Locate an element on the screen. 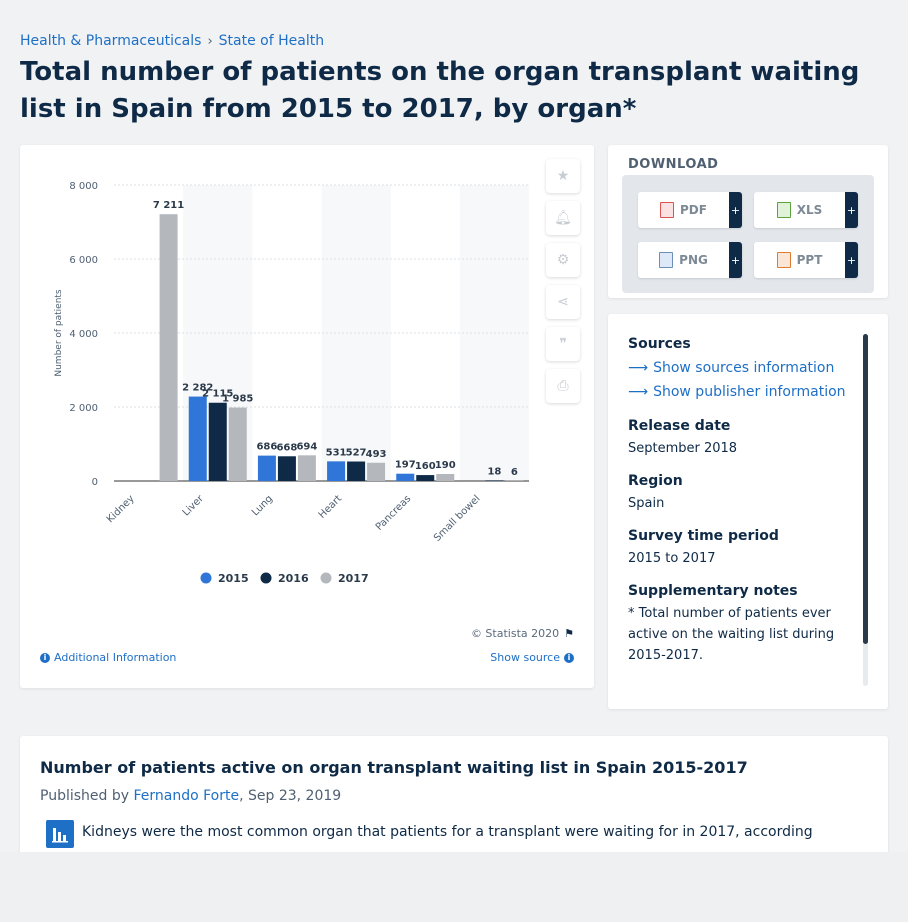  download-xls-button: XLS + is located at coordinates (806, 210).